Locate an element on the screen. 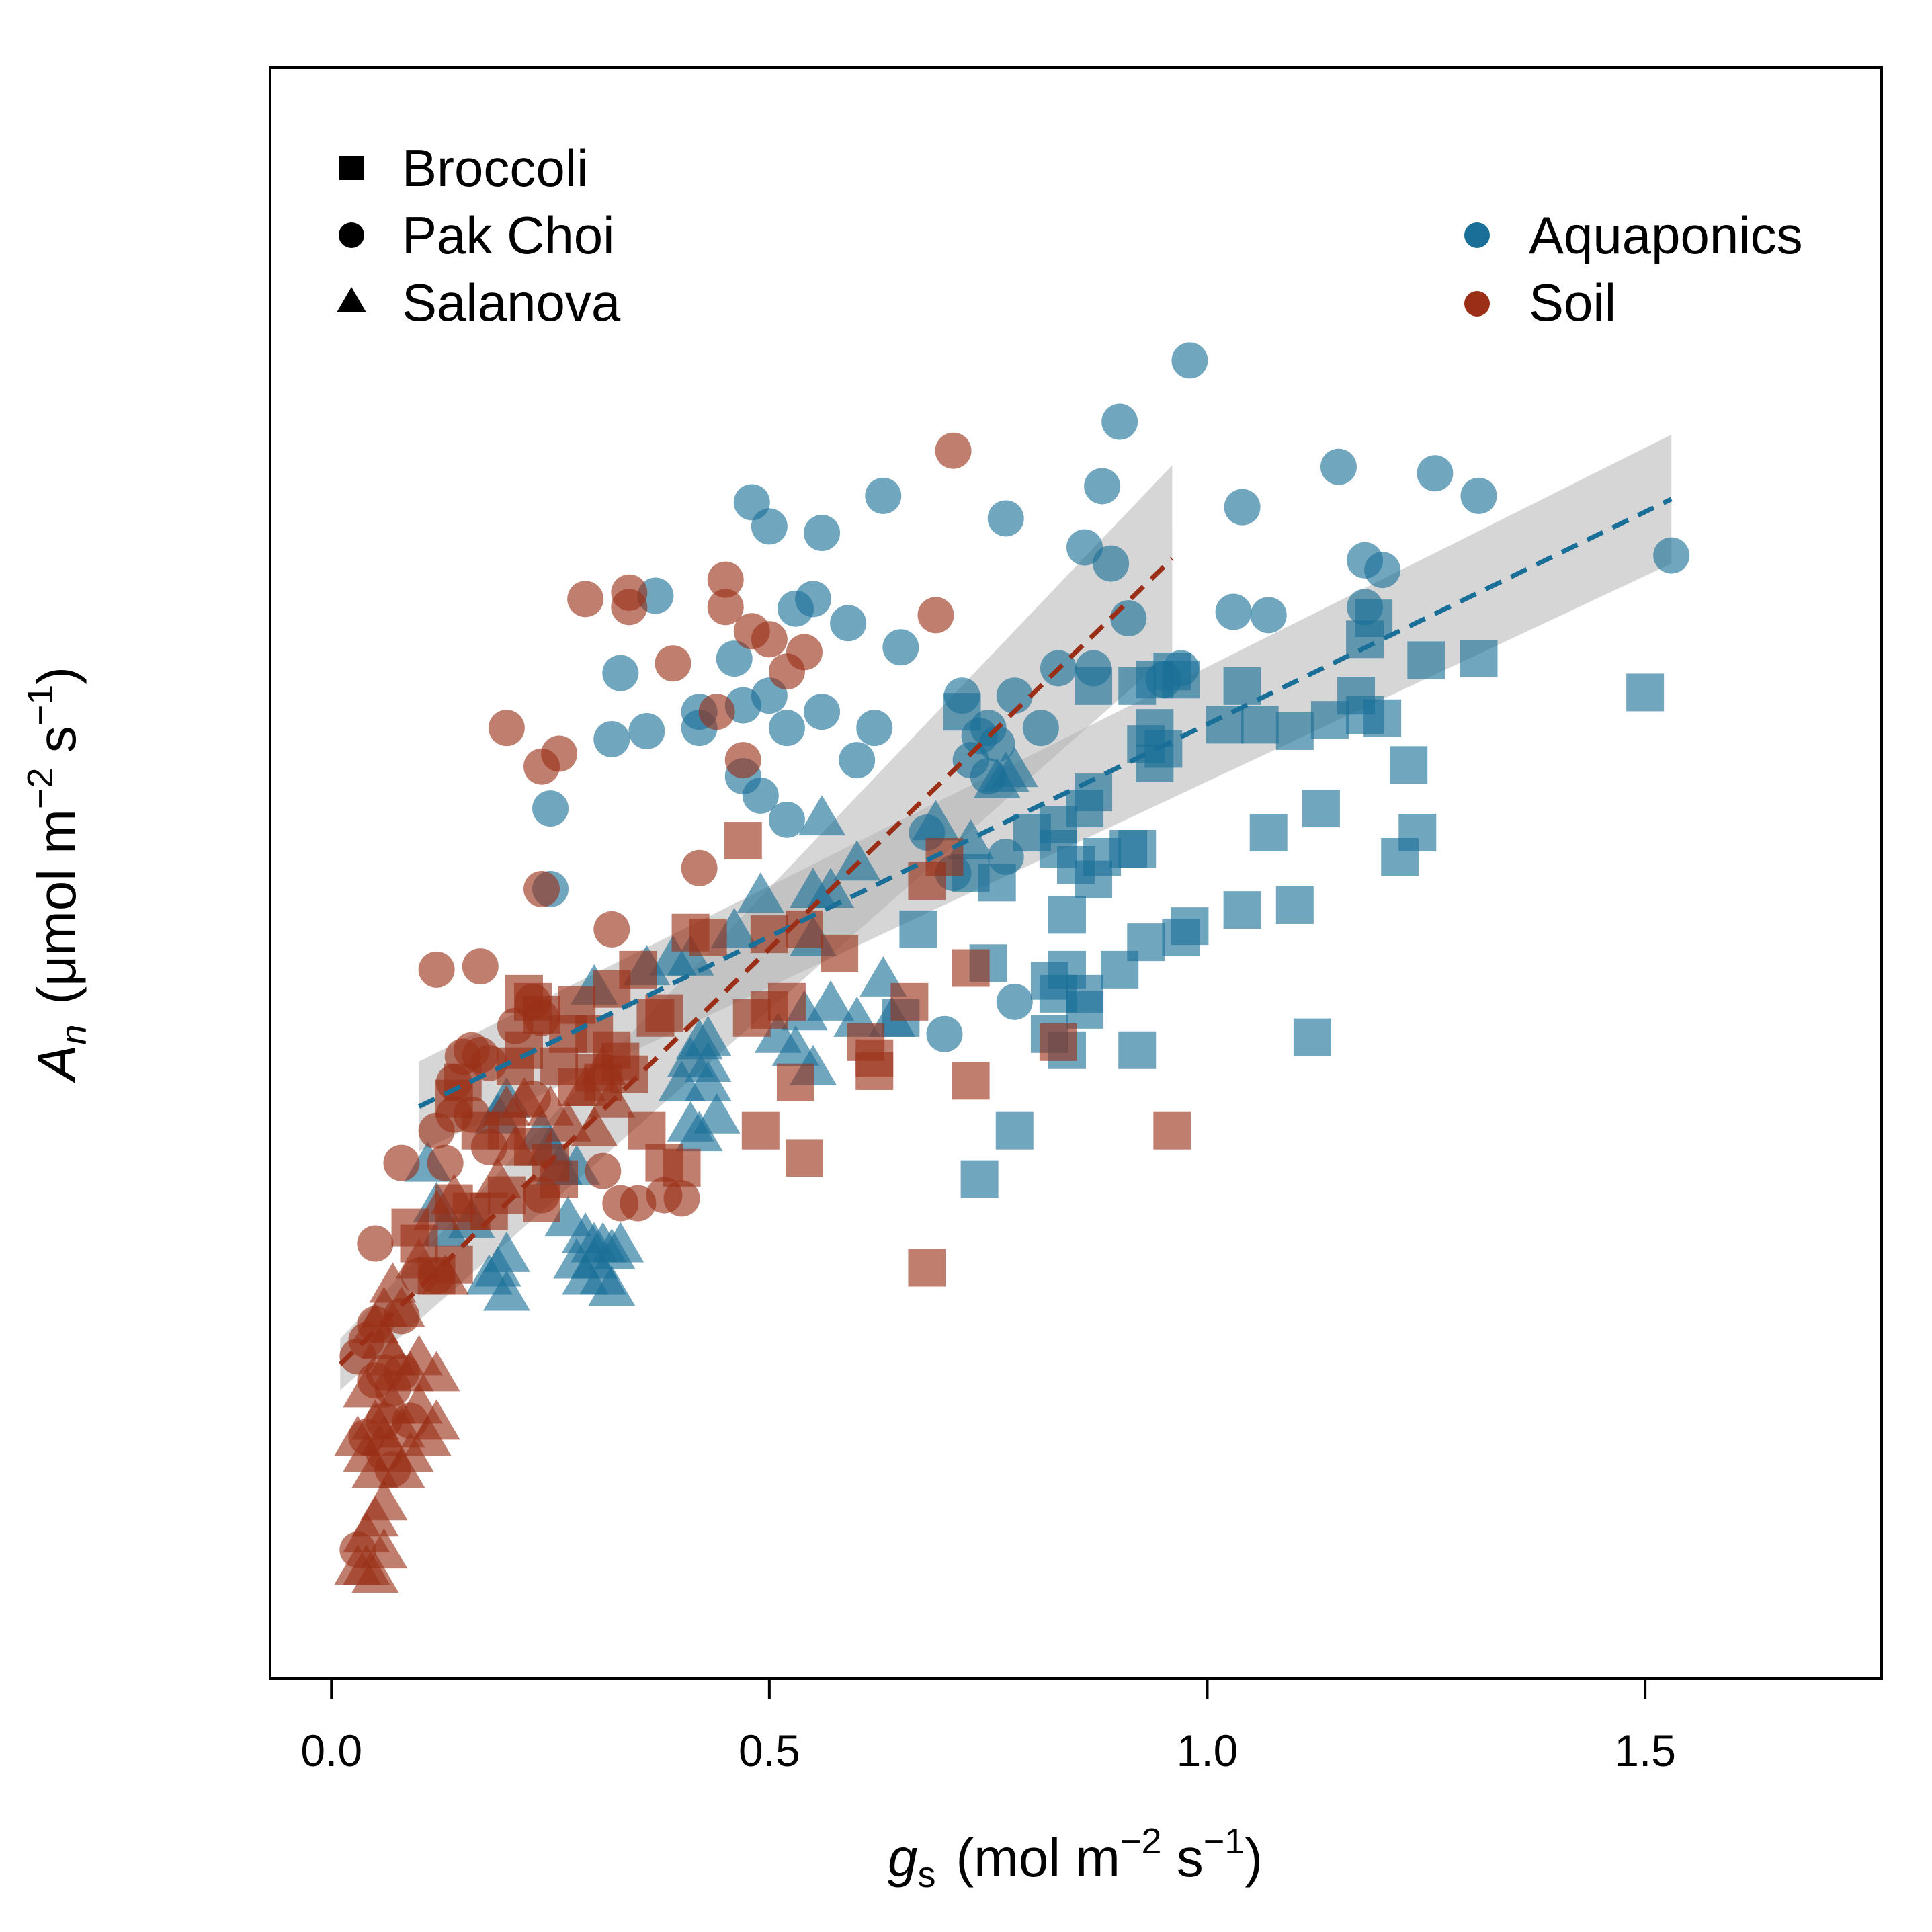 This screenshot has height=1932, width=1932. y-axis-units: (μmol m is located at coordinates (57, 907).